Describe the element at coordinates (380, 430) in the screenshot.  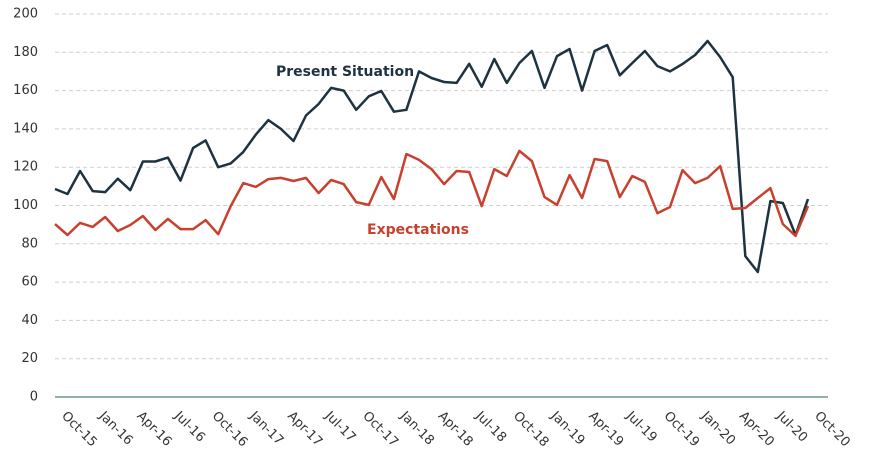
I see `x-tick-label: Oct-17` at that location.